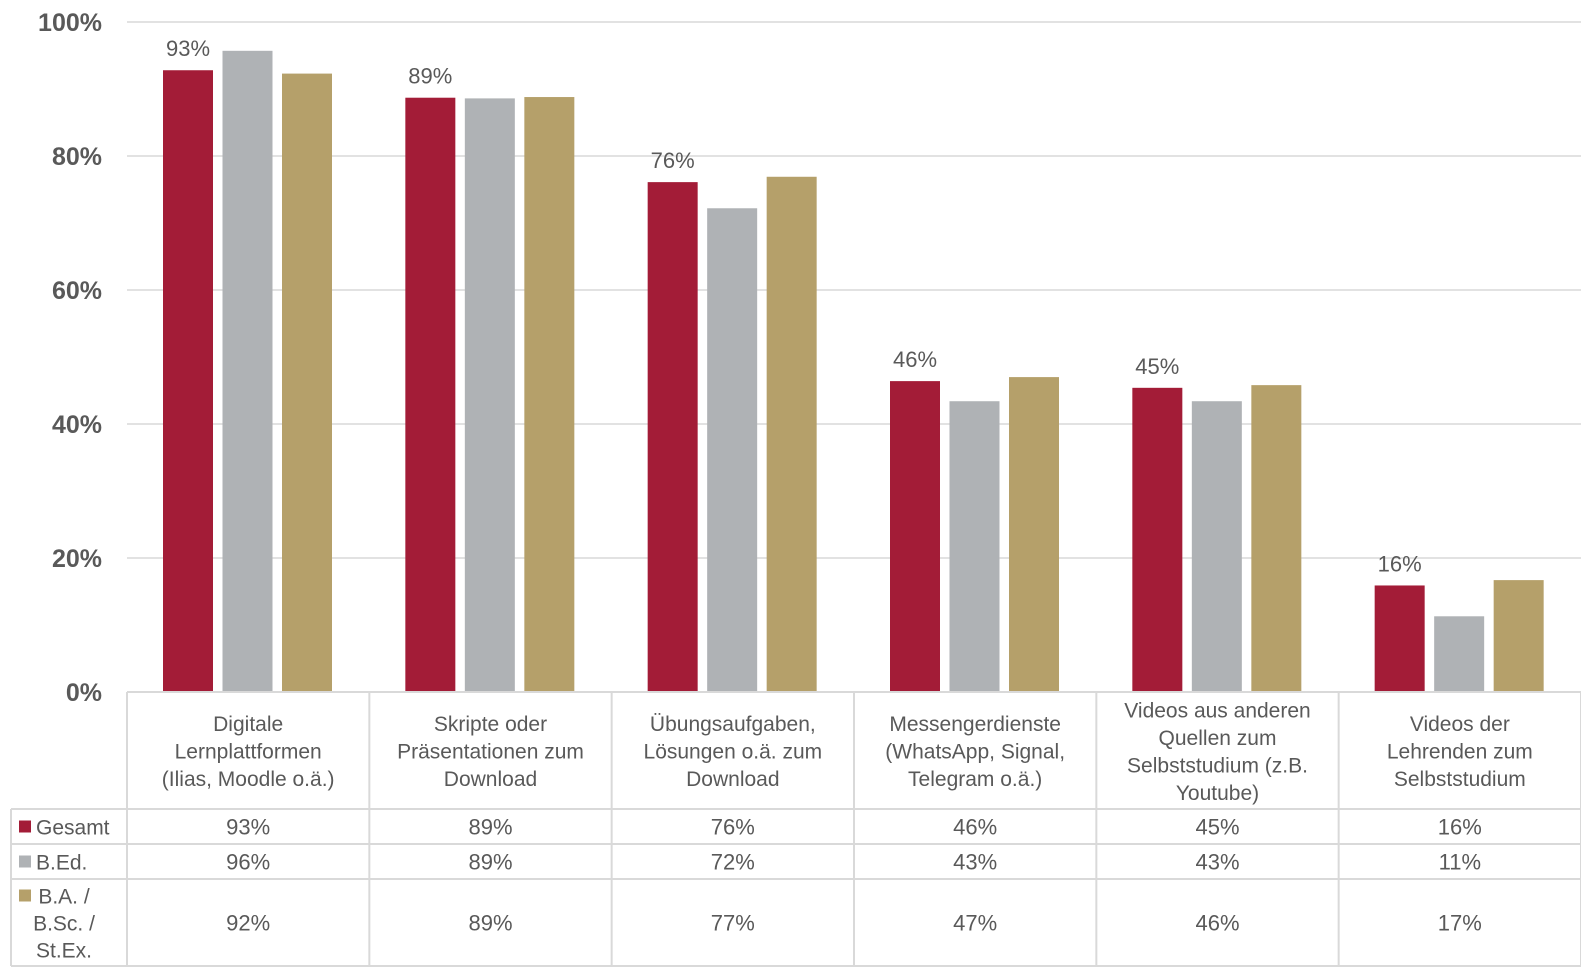 The height and width of the screenshot is (972, 1581). Describe the element at coordinates (975, 724) in the screenshot. I see `category-label: Messengerdienste` at that location.